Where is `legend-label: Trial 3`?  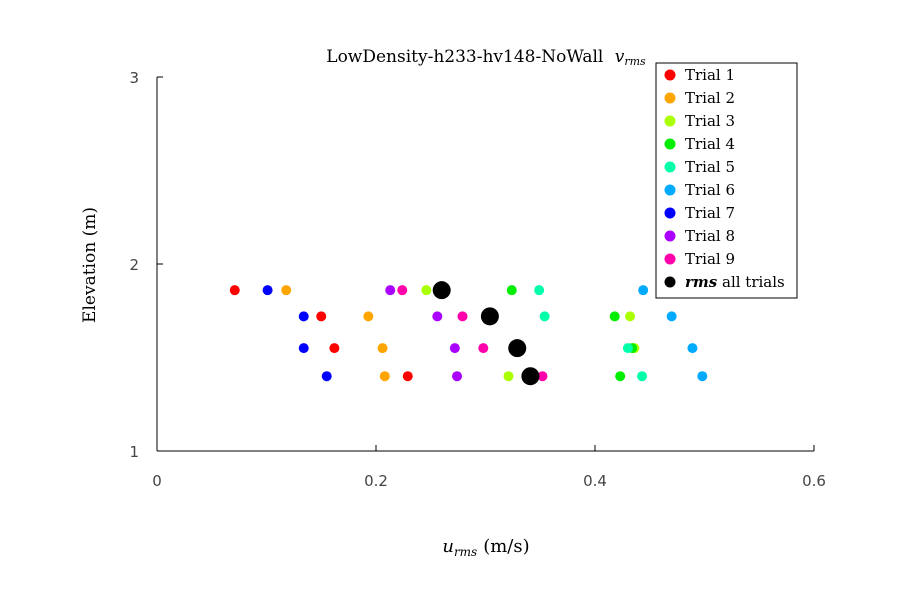 legend-label: Trial 3 is located at coordinates (710, 121).